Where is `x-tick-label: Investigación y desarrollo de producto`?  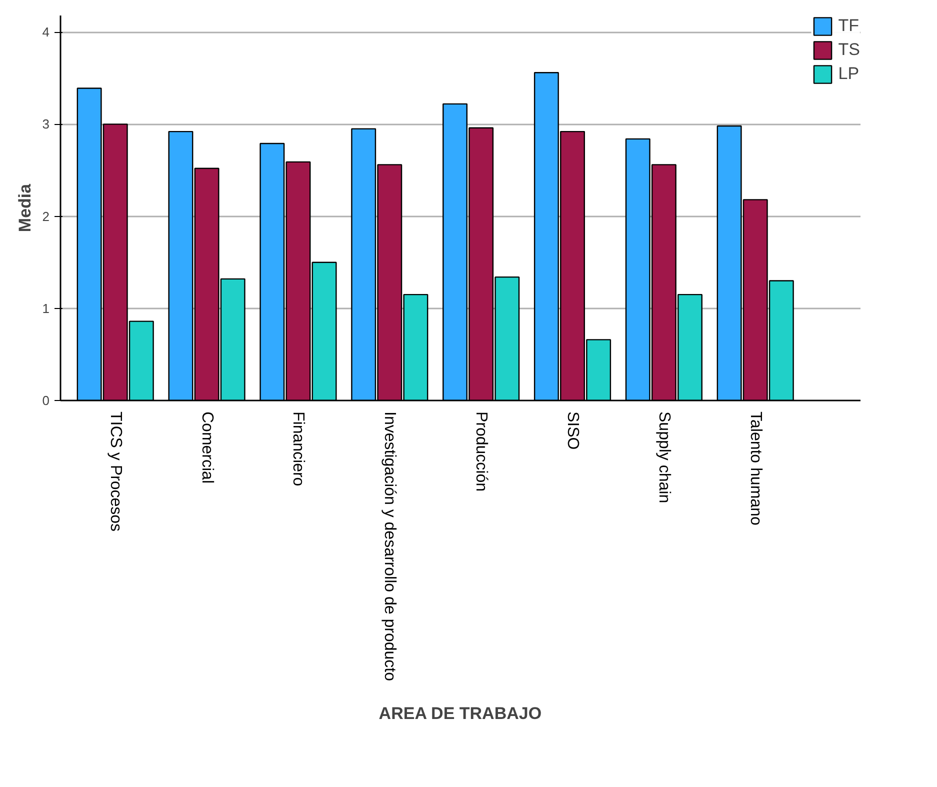
x-tick-label: Investigación y desarrollo de producto is located at coordinates (389, 547).